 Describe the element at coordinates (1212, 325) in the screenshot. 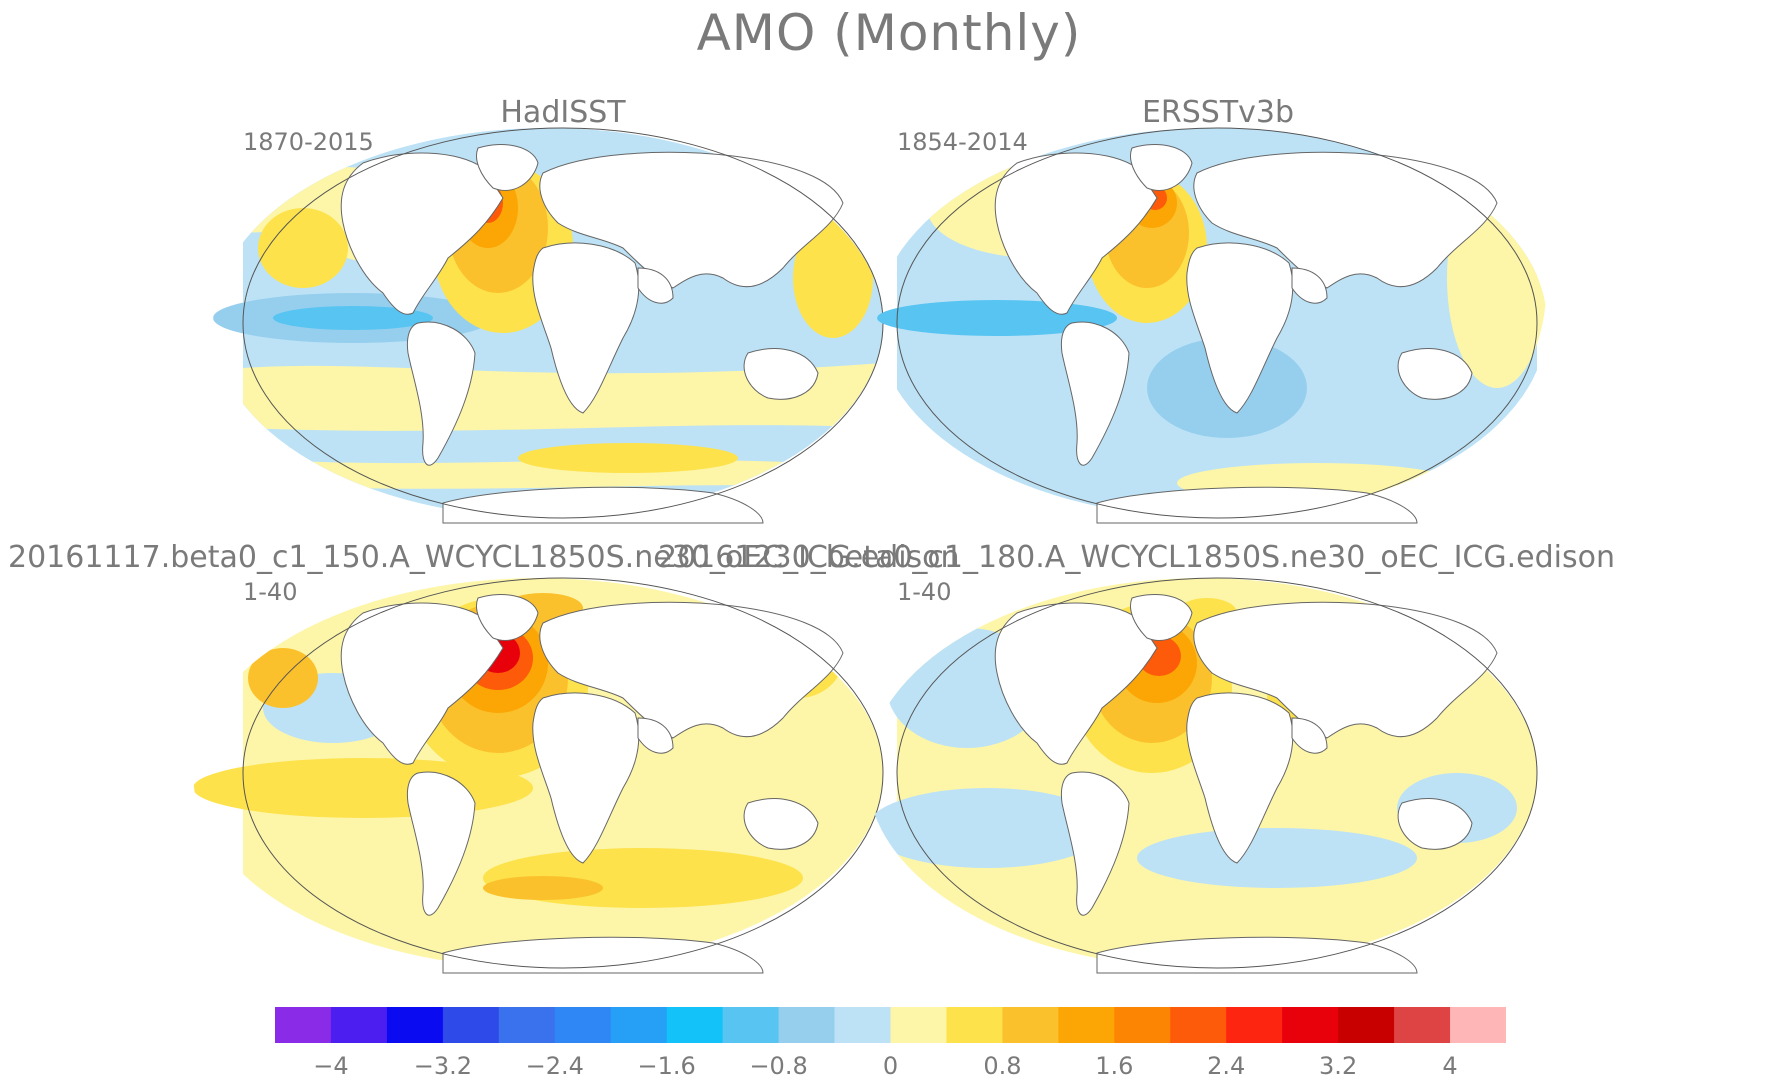

I see `map-ersstv3b` at that location.